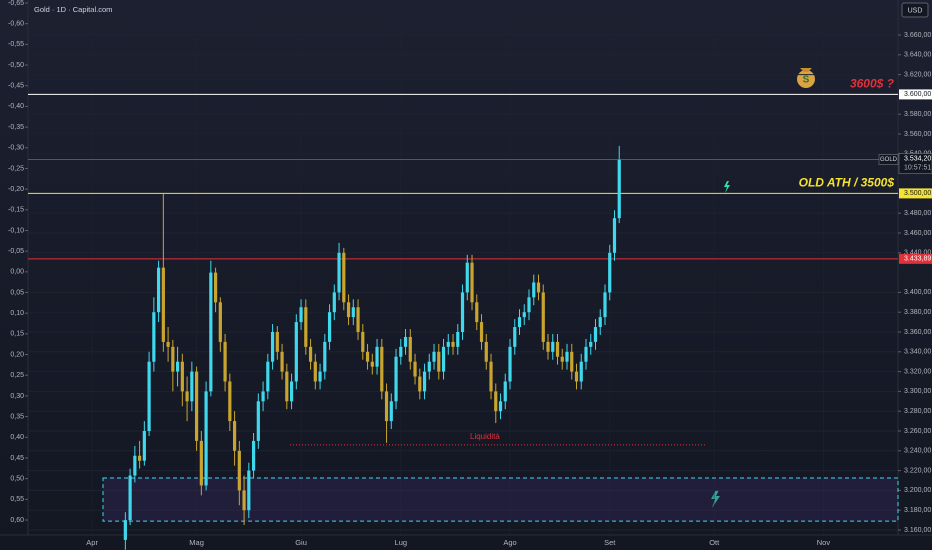  I want to click on y2-tick-label: 0,35, so click(17, 416).